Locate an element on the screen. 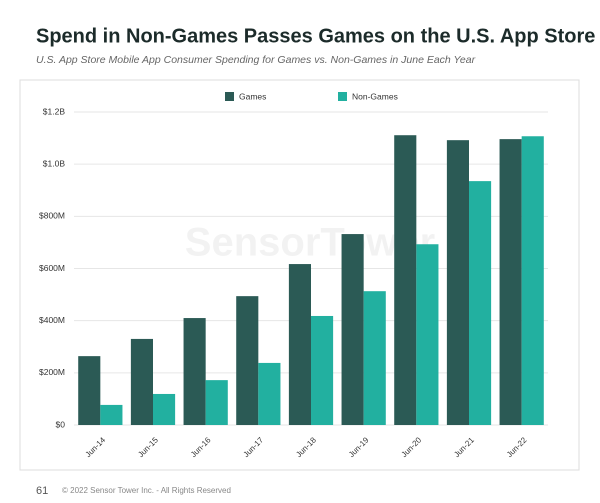 This screenshot has height=503, width=600. x-tick-label: Jun-20 is located at coordinates (412, 447).